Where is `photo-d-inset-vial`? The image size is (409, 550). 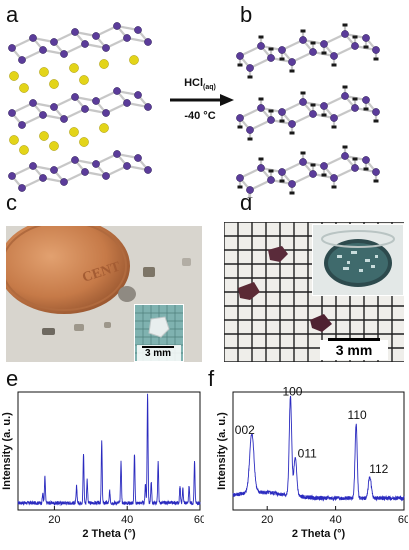
photo-d-inset-vial is located at coordinates (358, 260).